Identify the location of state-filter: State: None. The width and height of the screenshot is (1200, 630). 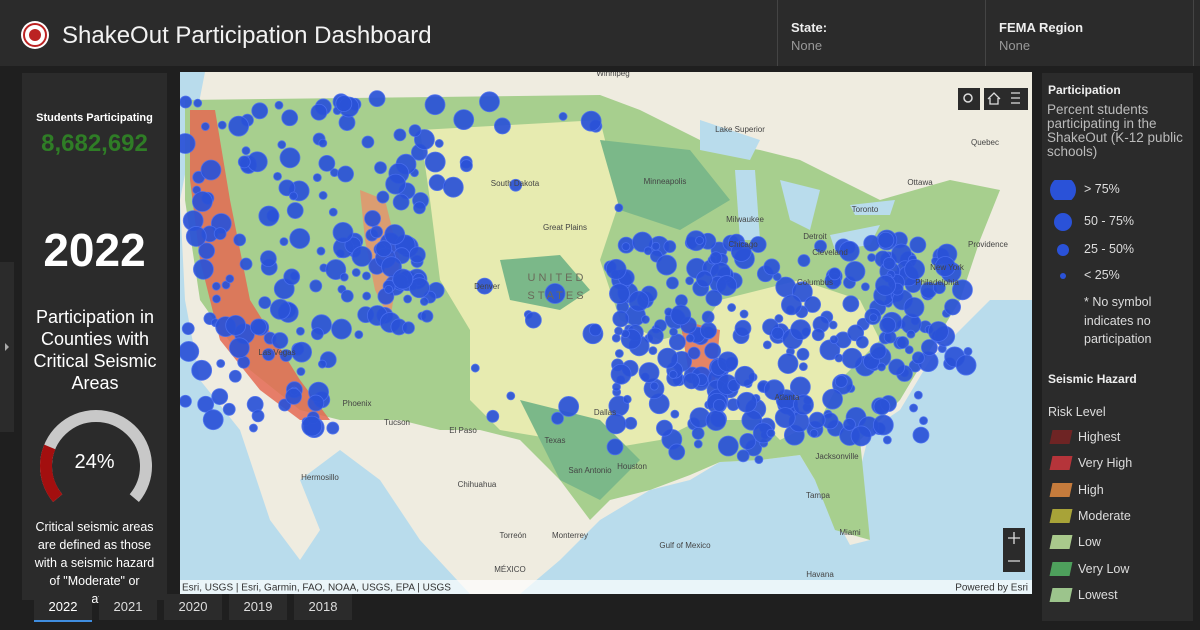
(881, 33).